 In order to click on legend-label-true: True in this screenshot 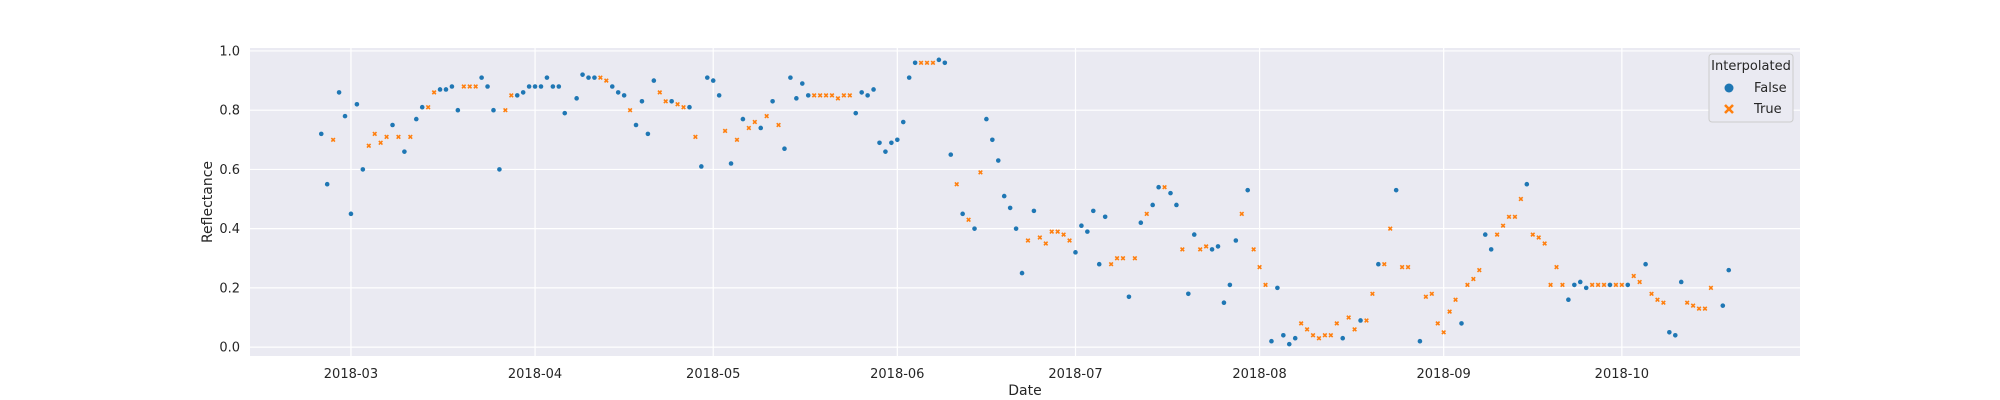, I will do `click(1767, 109)`.